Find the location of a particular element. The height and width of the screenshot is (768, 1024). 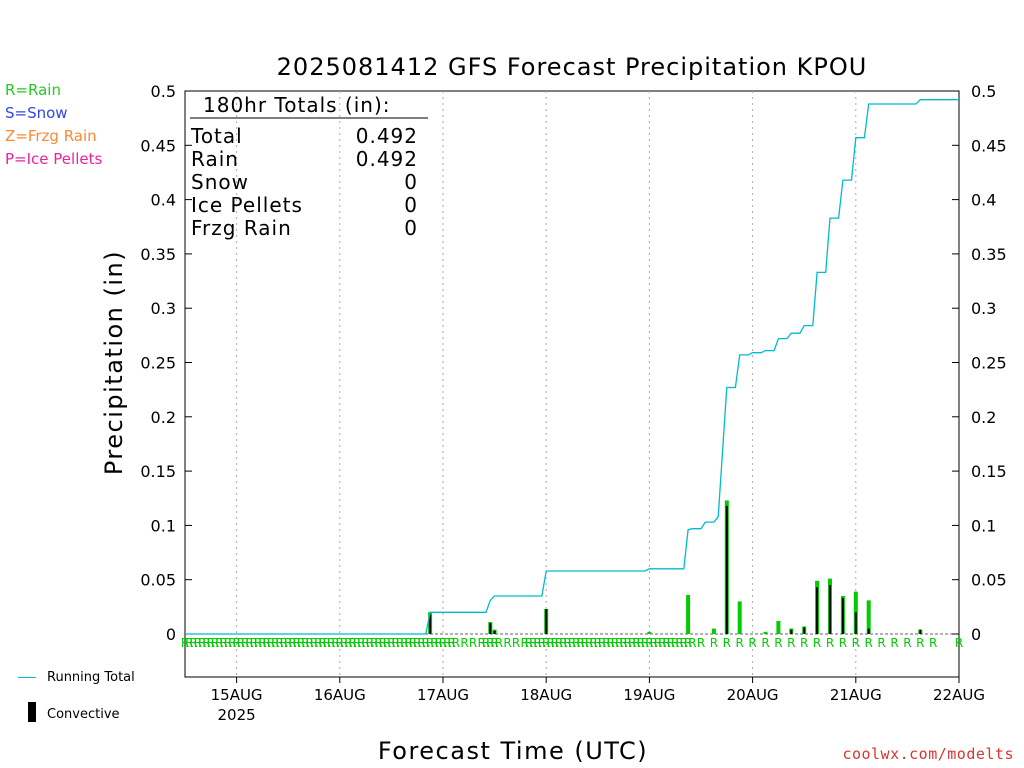

totals-row-value: 0 is located at coordinates (411, 182).